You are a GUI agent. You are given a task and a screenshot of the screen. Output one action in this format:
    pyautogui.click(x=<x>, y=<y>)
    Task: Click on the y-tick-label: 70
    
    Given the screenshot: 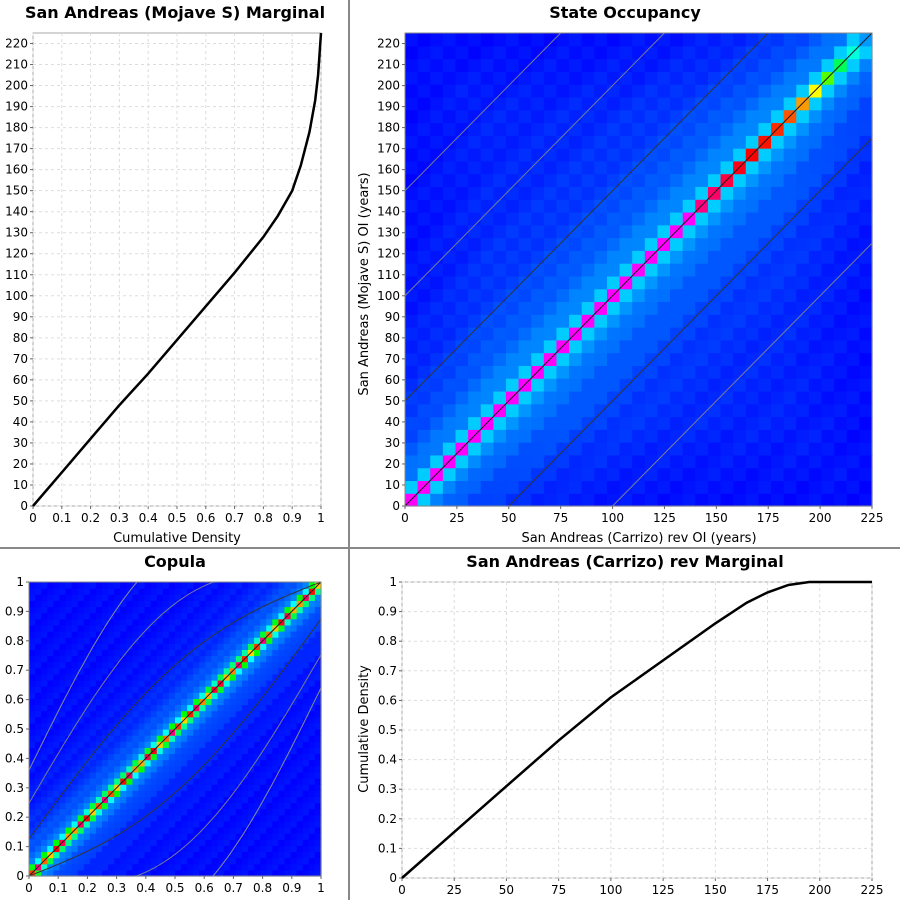 What is the action you would take?
    pyautogui.click(x=392, y=359)
    